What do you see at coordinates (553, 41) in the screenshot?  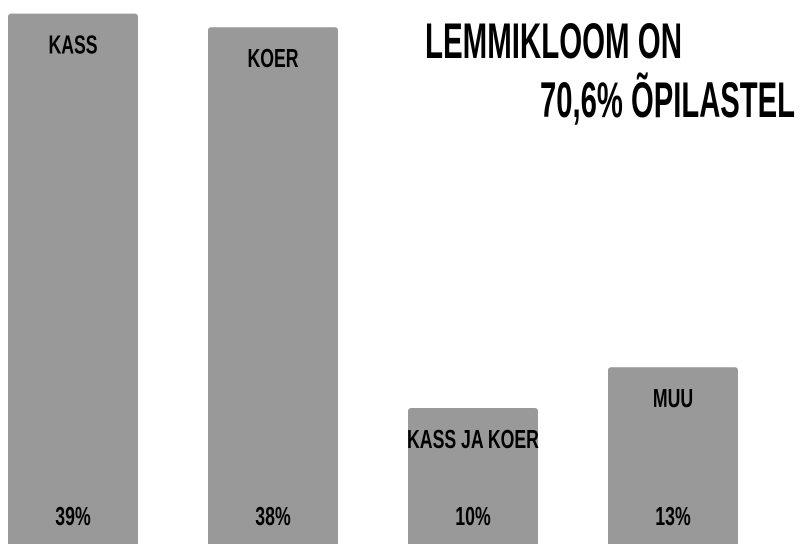 I see `chart-title: LEMMIKLOOM ON` at bounding box center [553, 41].